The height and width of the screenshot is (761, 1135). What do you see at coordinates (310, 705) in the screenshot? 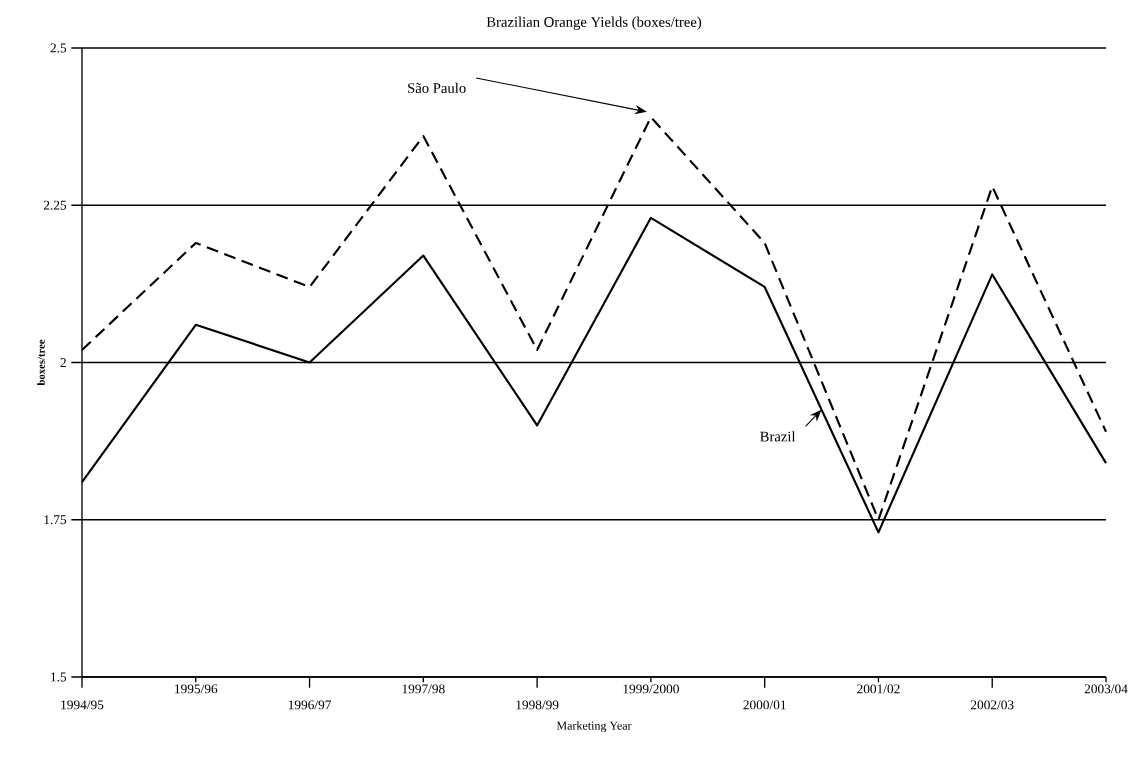
I see `x-tick-label: 1996/97` at bounding box center [310, 705].